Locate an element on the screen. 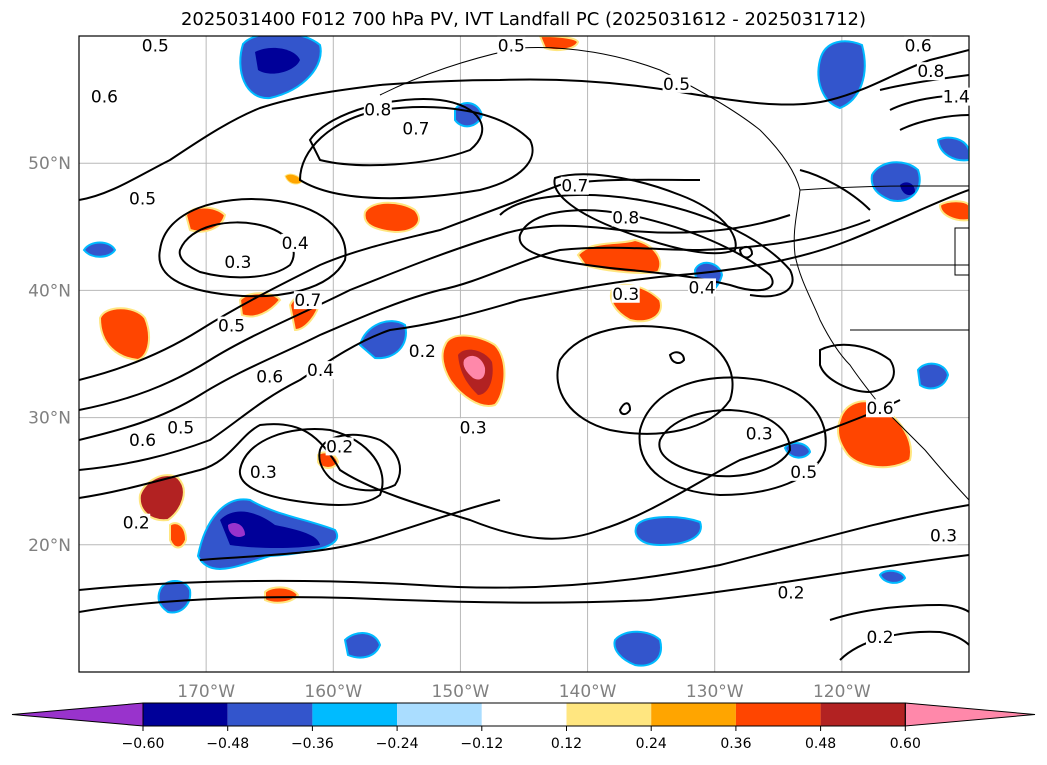 The width and height of the screenshot is (1047, 765). lat-tick-label: 40°N is located at coordinates (49, 291).